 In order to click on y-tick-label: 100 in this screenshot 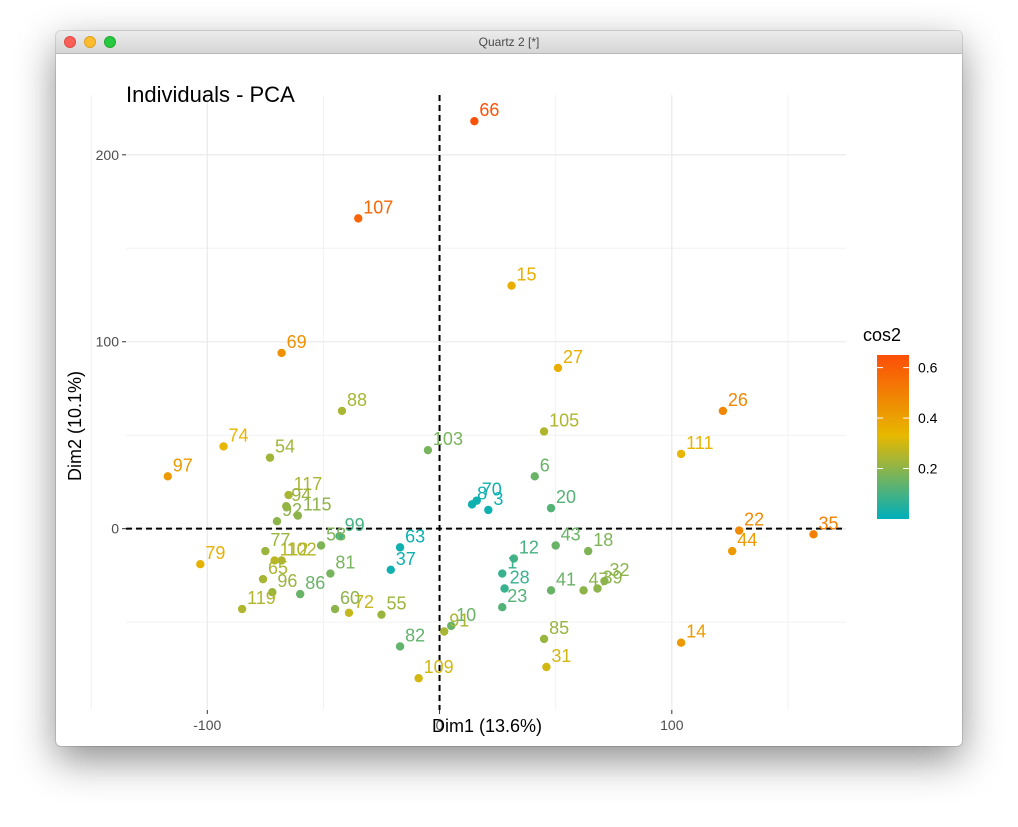, I will do `click(108, 342)`.